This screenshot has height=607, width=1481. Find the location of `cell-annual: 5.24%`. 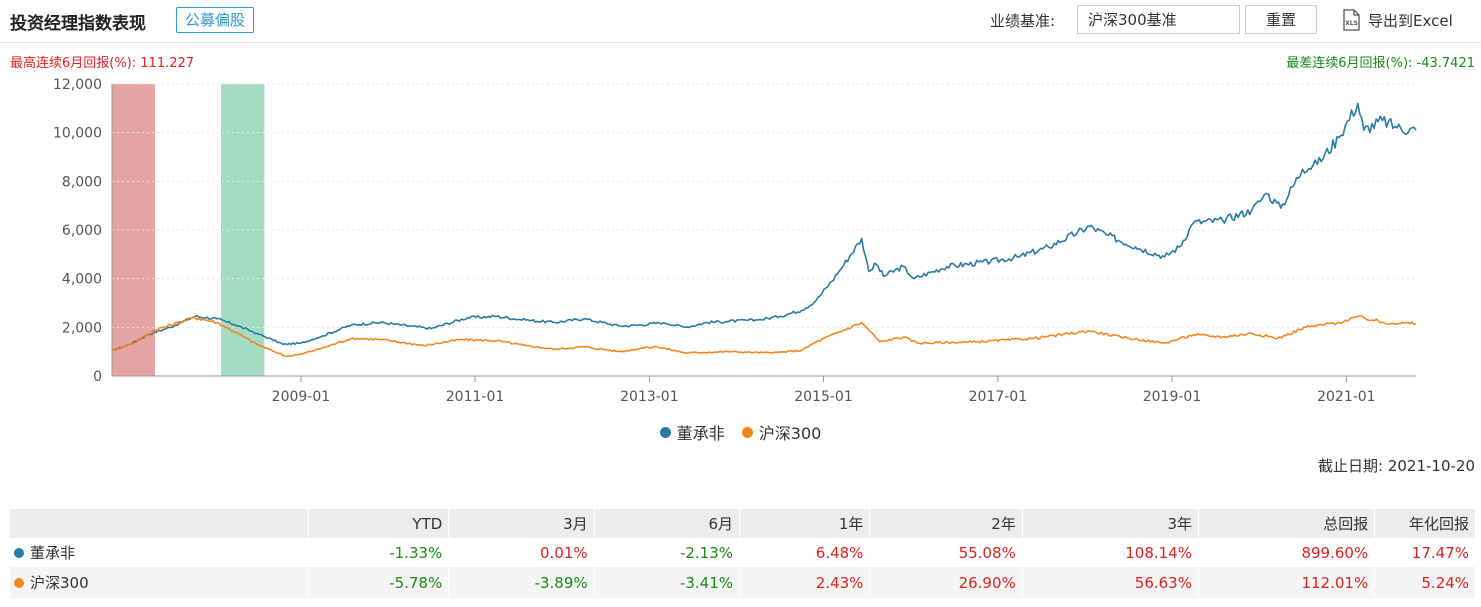

cell-annual: 5.24% is located at coordinates (1425, 582).